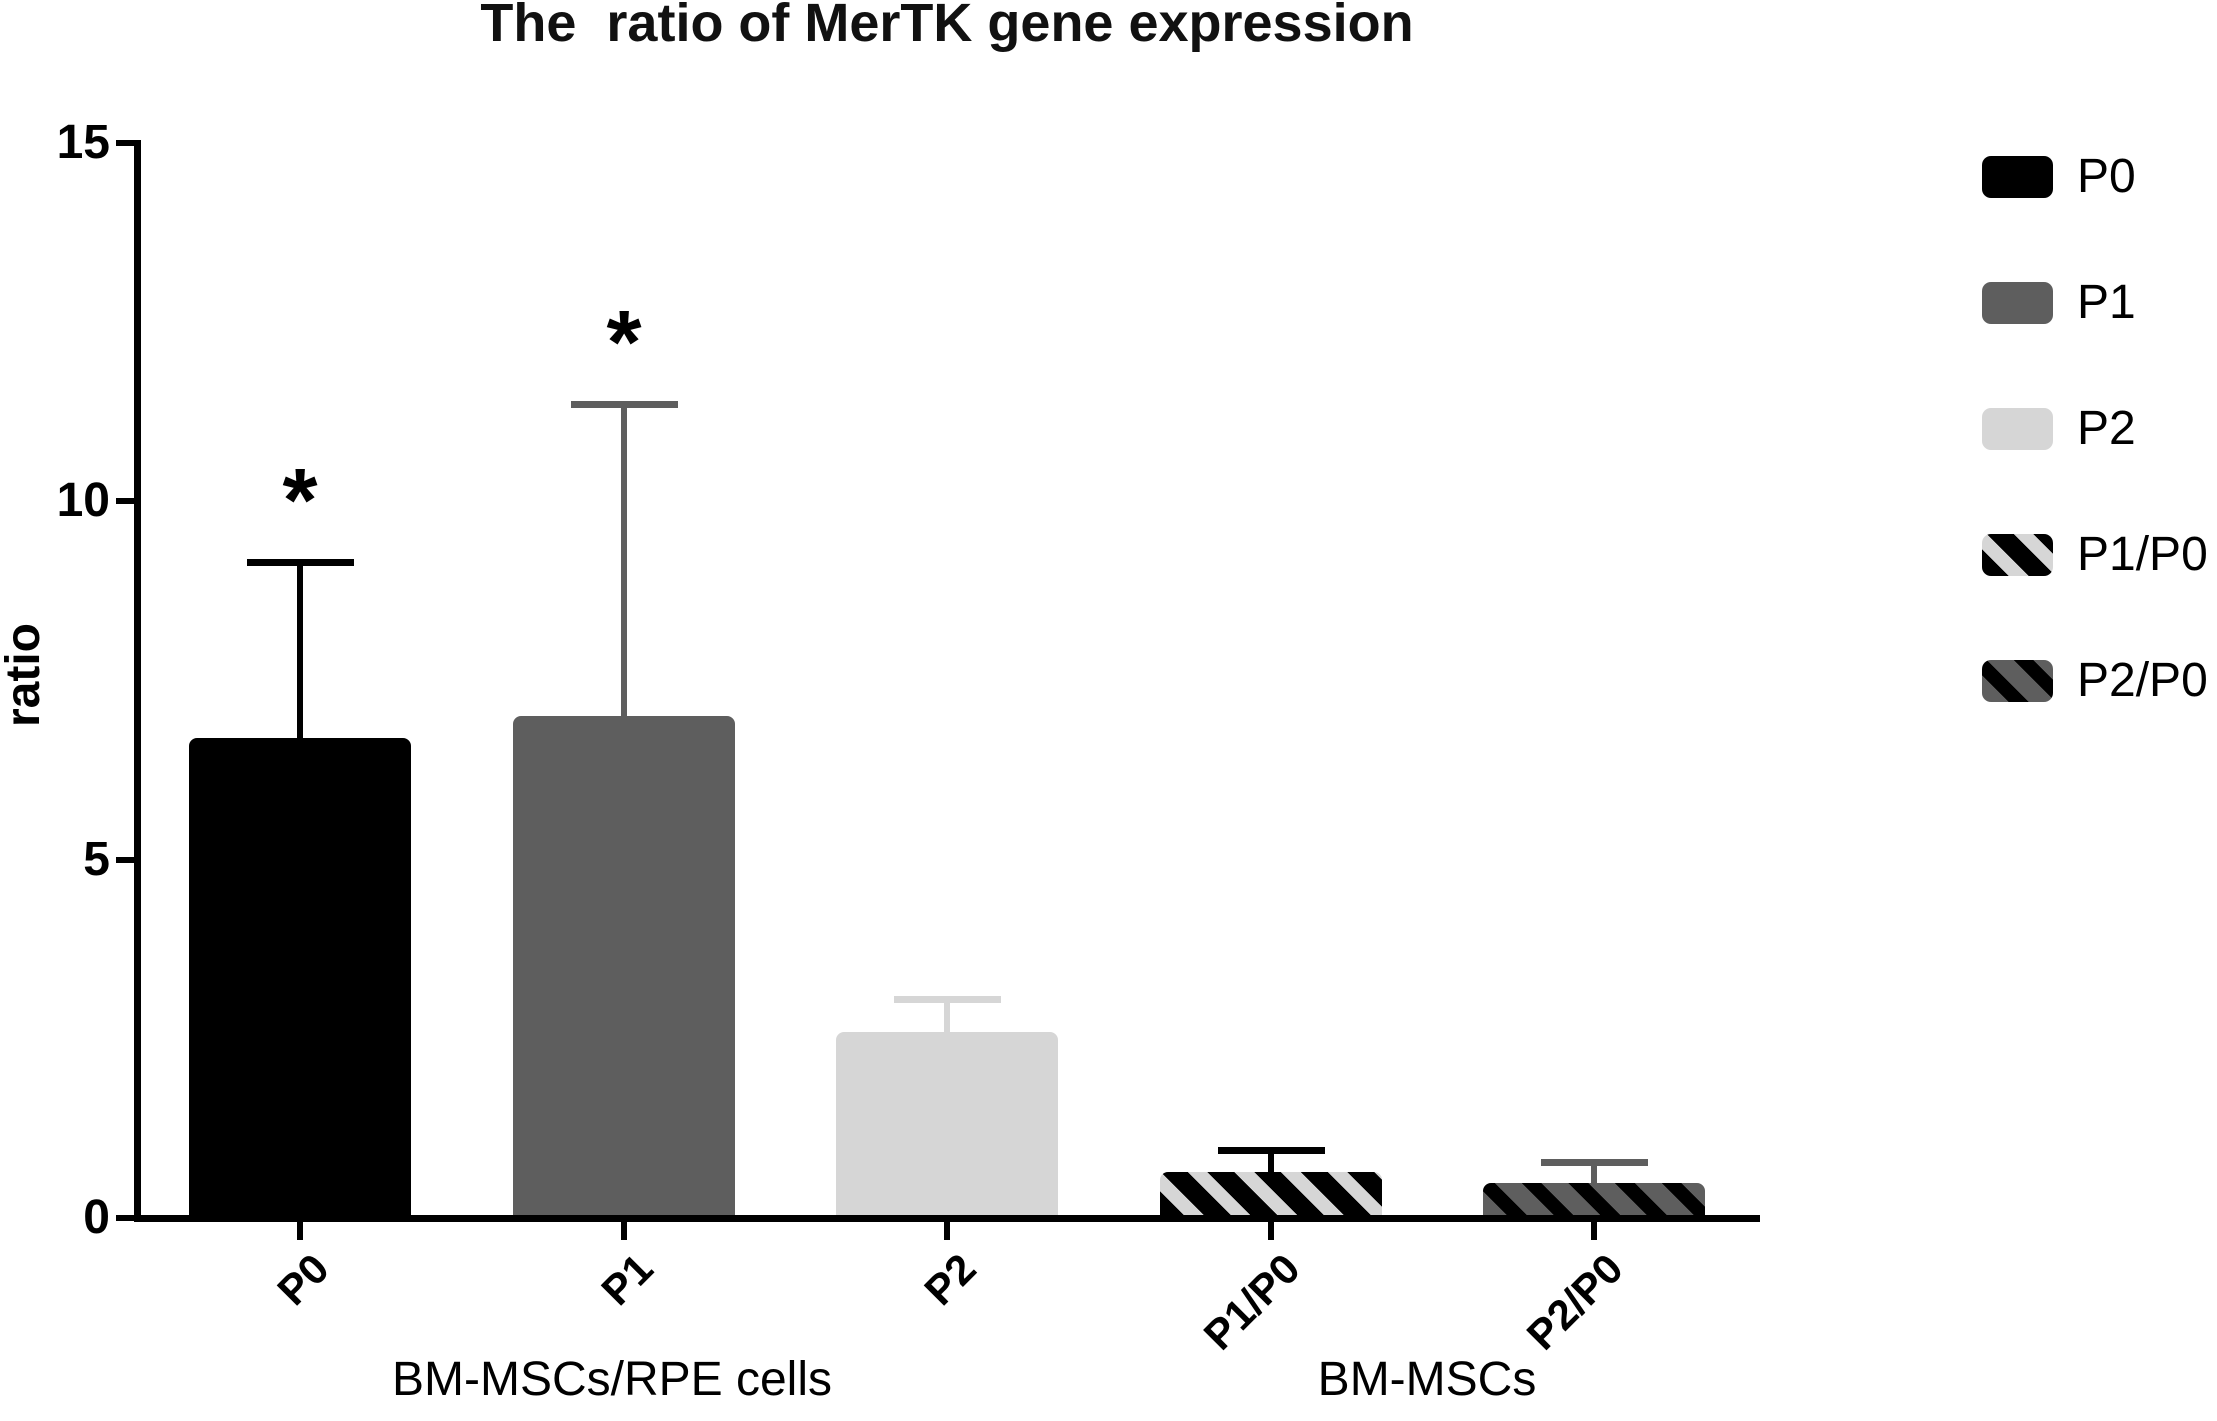 This screenshot has width=2217, height=1421. Describe the element at coordinates (1594, 1200) in the screenshot. I see `bar-p2-p0` at that location.